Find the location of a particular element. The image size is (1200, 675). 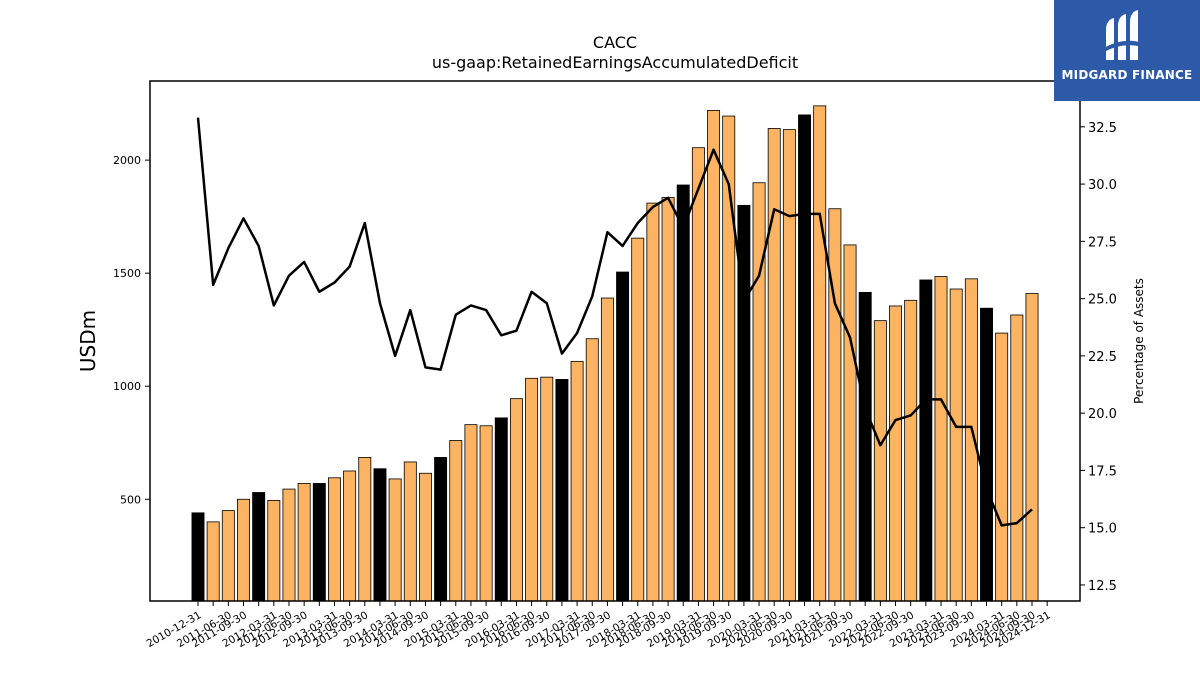

y2-tick-label: 32.5 is located at coordinates (1102, 128).